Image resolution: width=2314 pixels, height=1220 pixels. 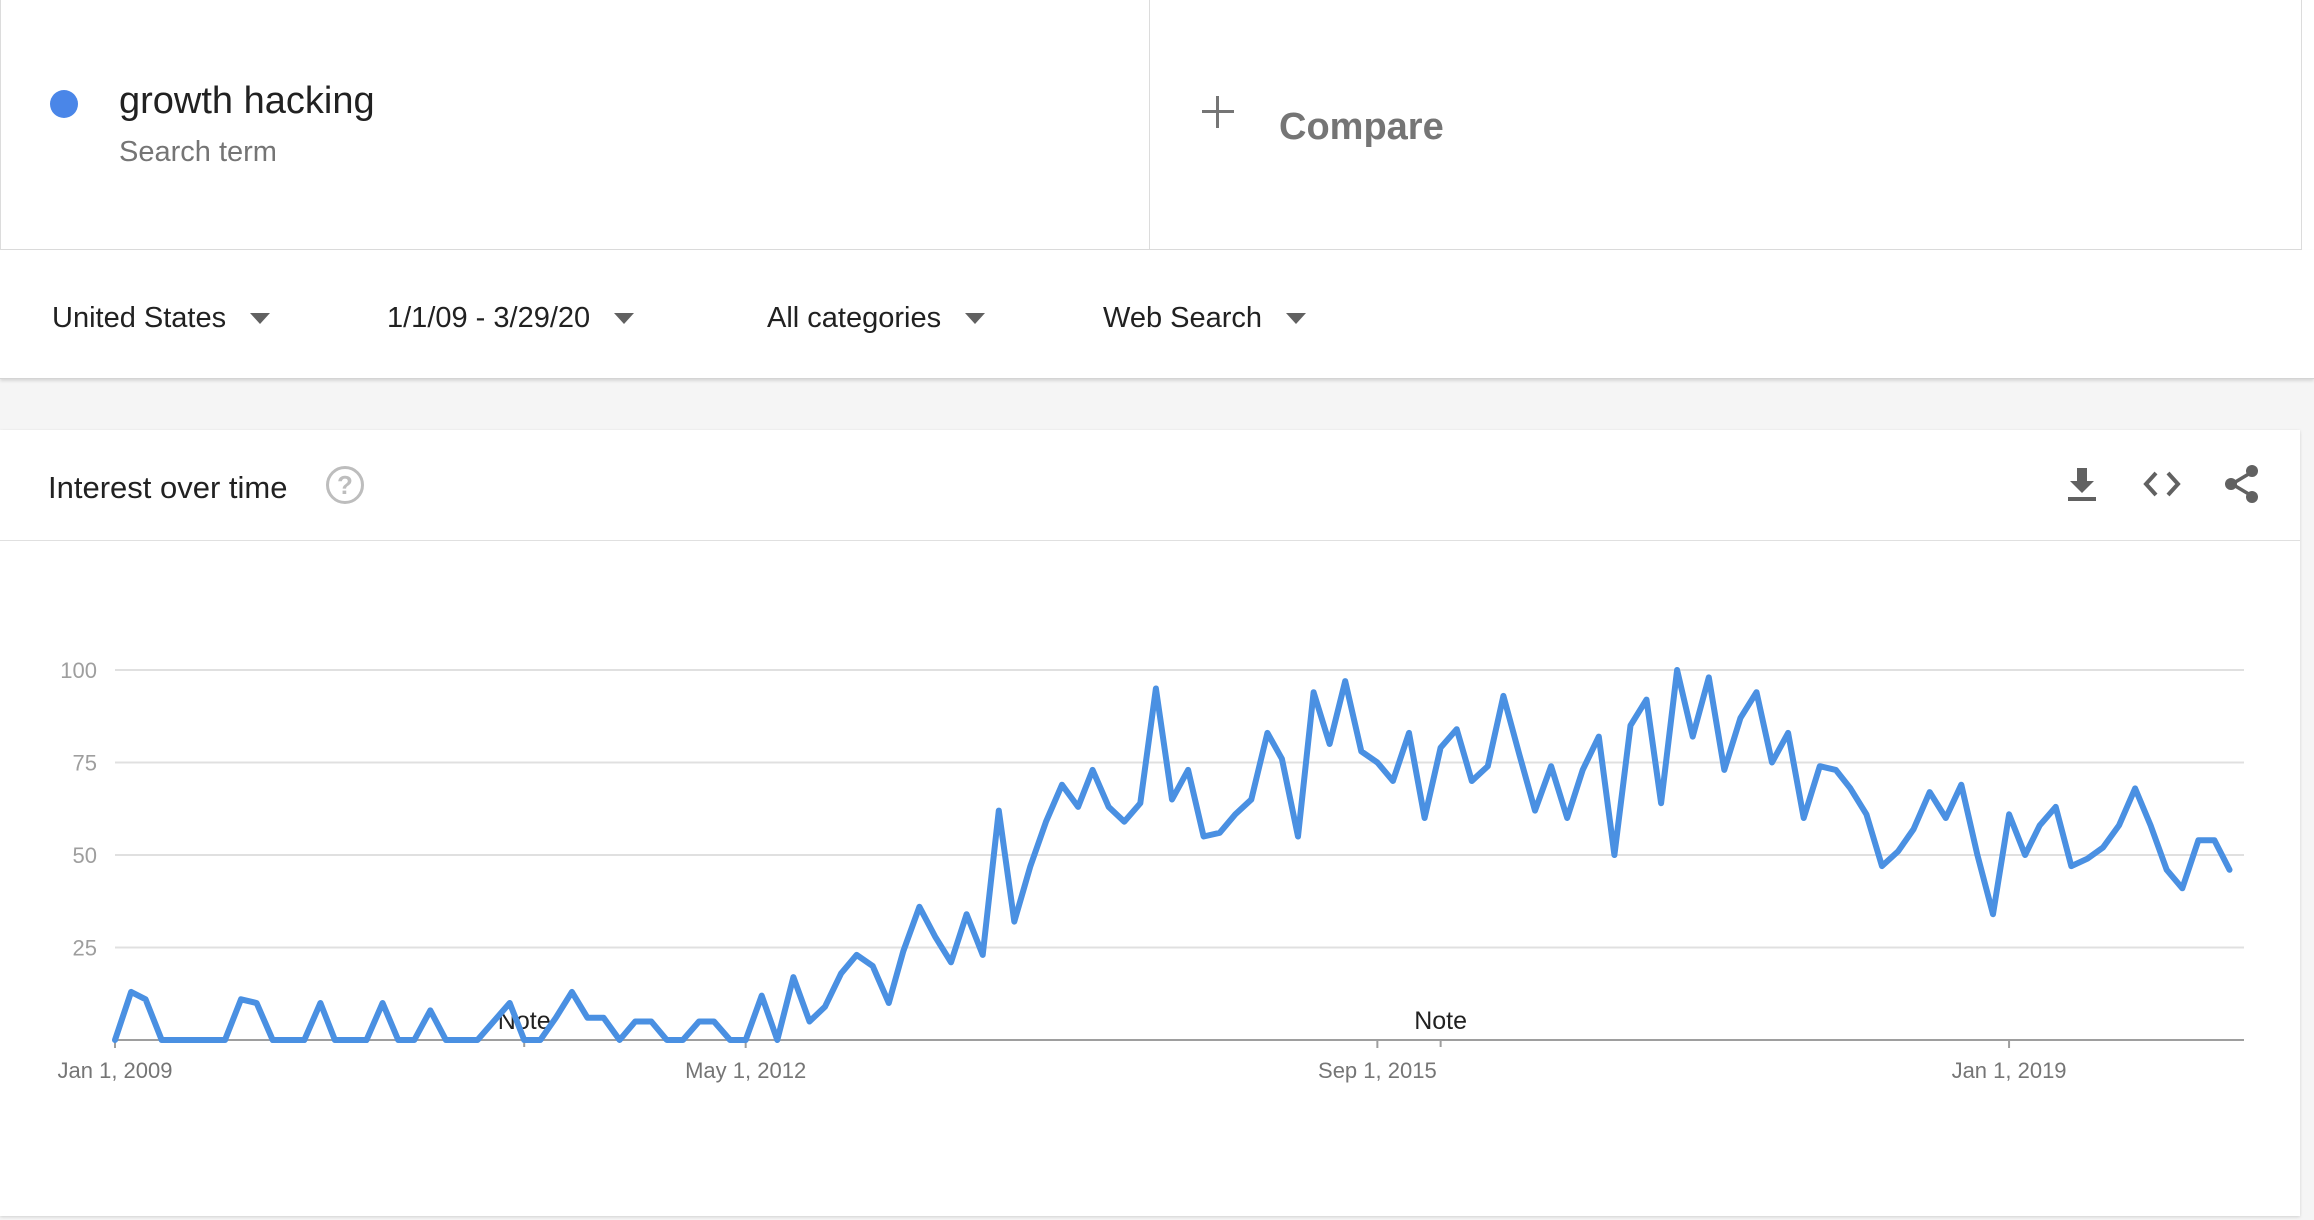 What do you see at coordinates (1361, 127) in the screenshot?
I see `compare-label: Compare` at bounding box center [1361, 127].